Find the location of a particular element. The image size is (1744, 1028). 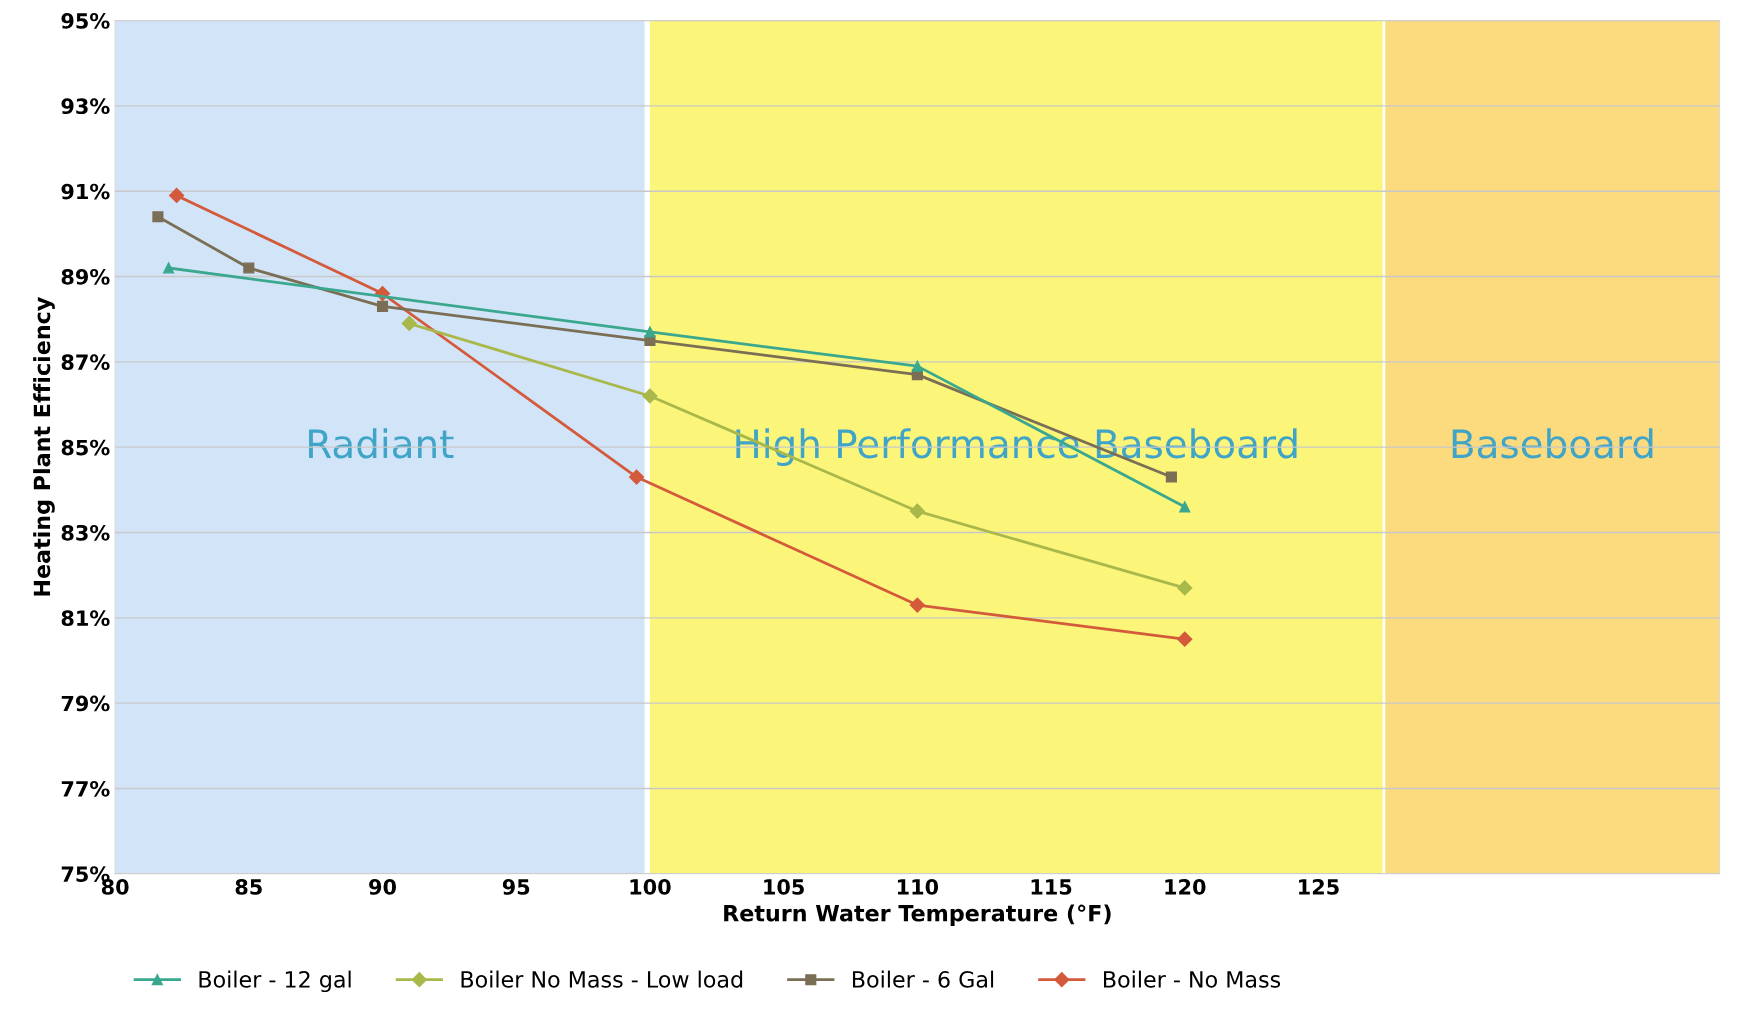

x-tick-label: 90 is located at coordinates (383, 887).